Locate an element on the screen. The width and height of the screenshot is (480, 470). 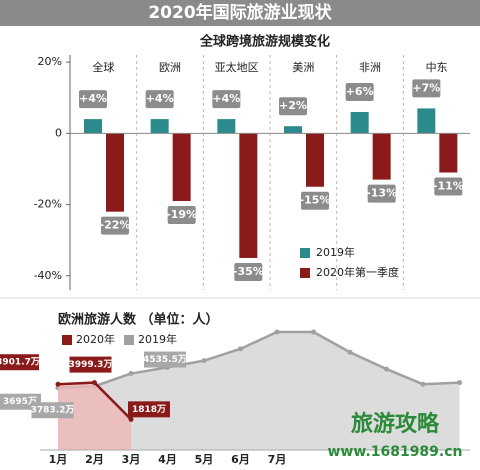
value-label: -19% is located at coordinates (181, 214).